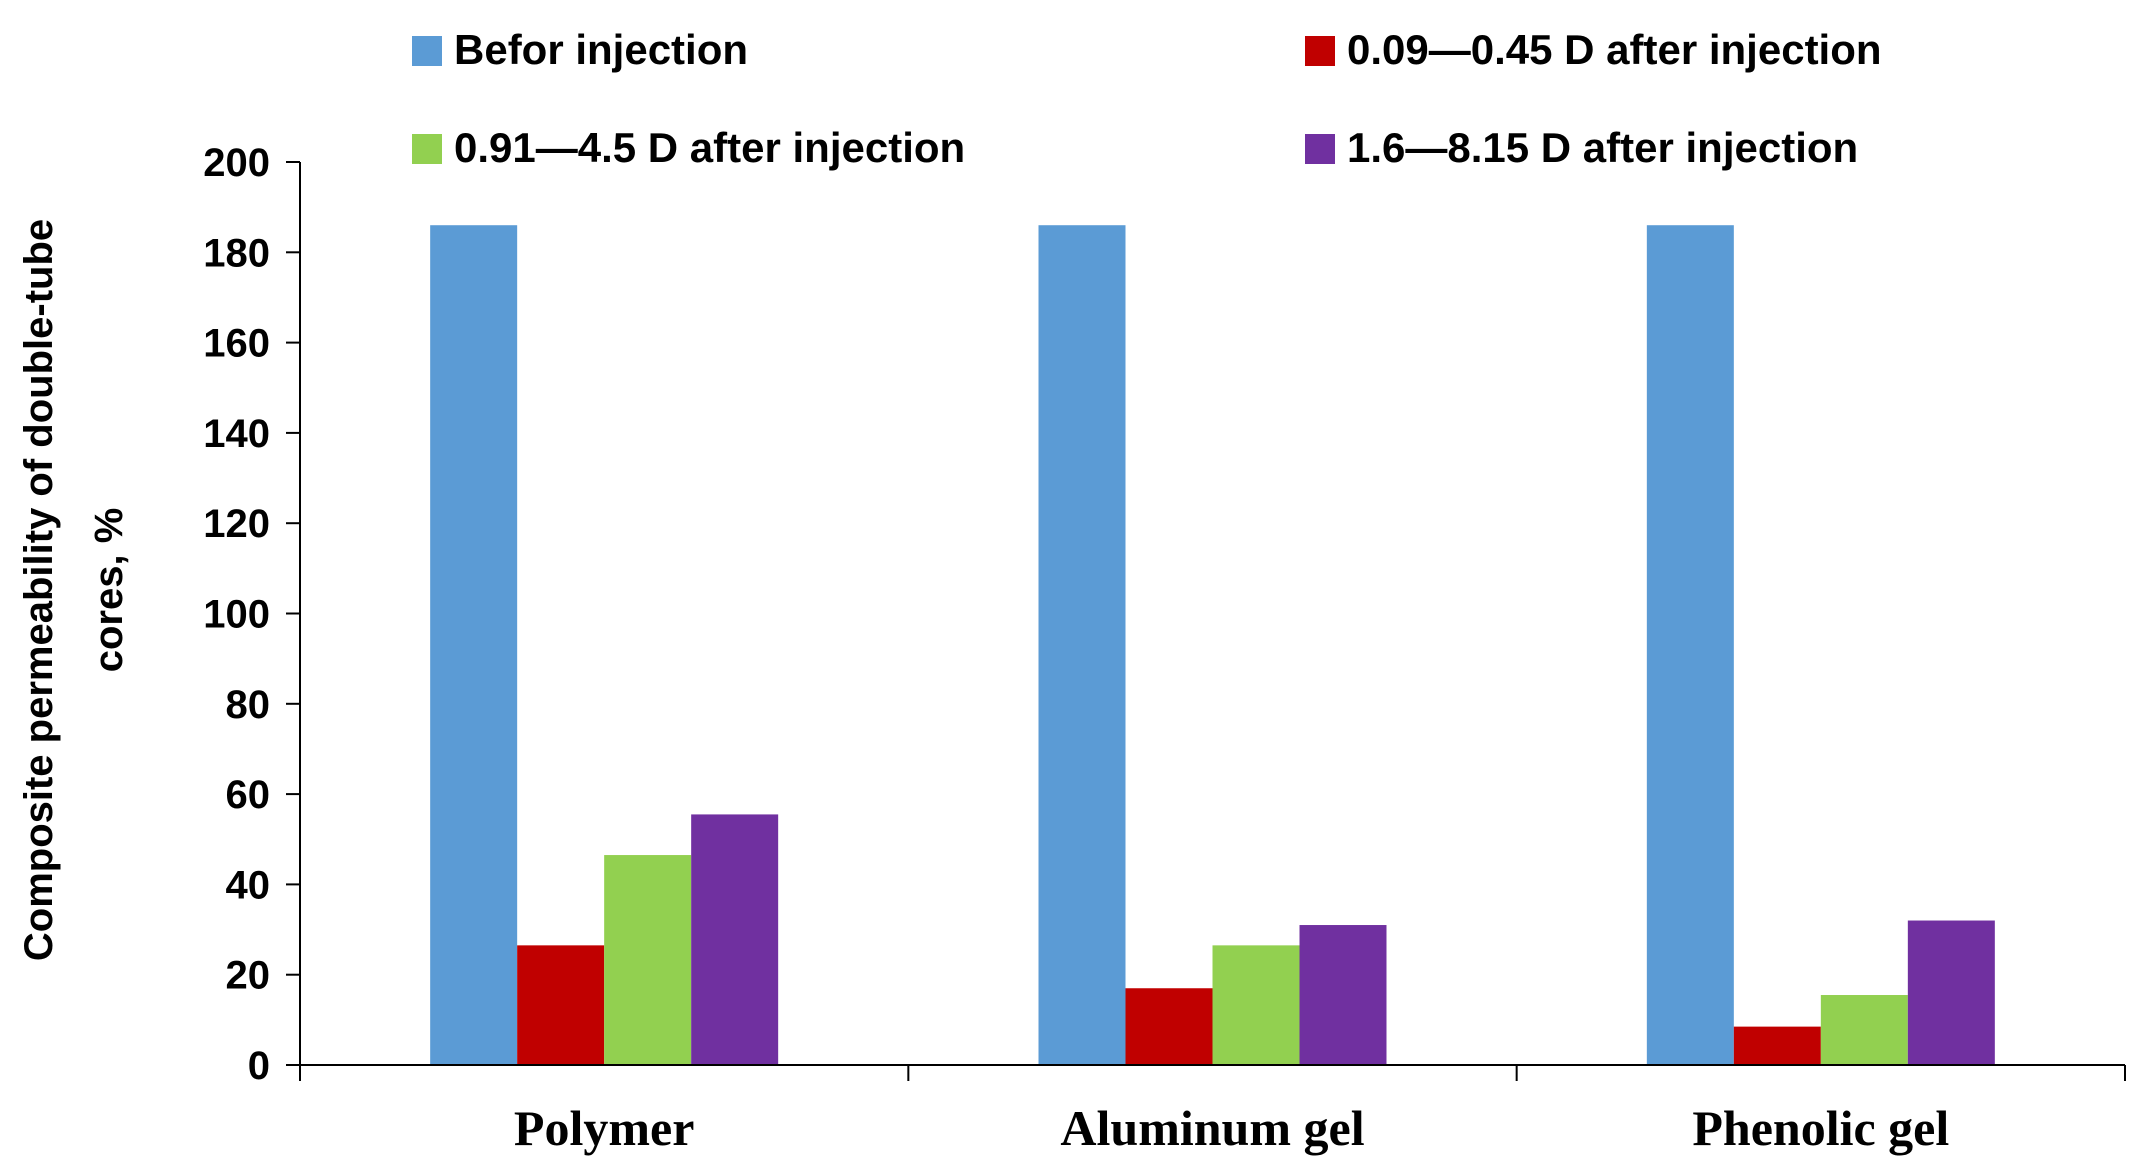 Image resolution: width=2143 pixels, height=1169 pixels. I want to click on y-tick-label: 20, so click(248, 976).